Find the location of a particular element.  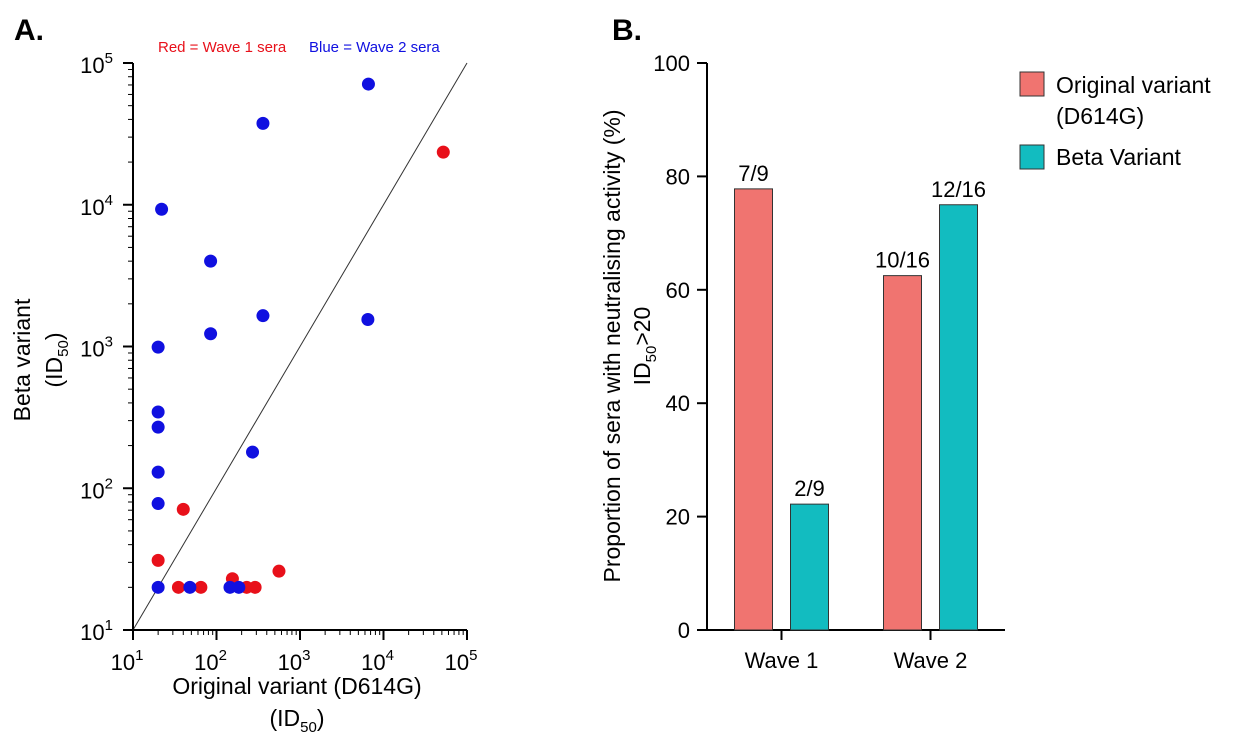

y-tick-label: 10⁴ is located at coordinates (96, 206).